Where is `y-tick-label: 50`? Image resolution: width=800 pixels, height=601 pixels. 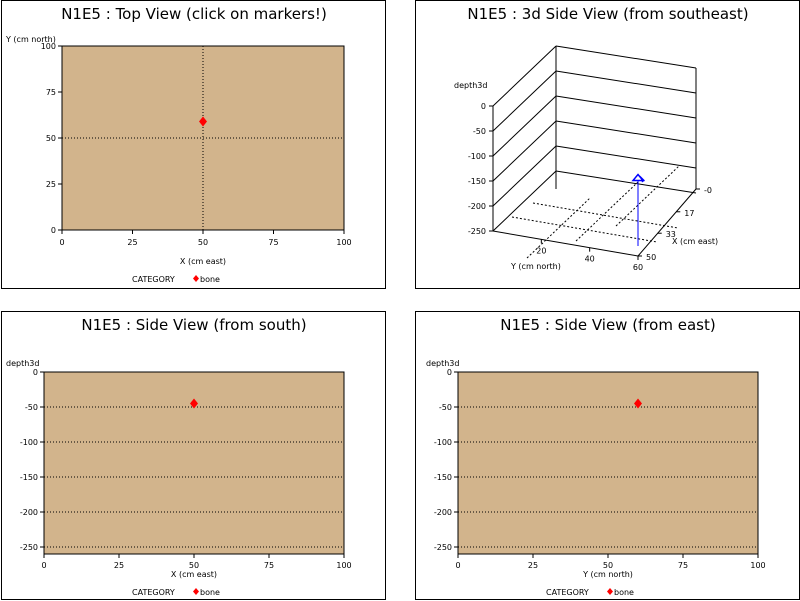
y-tick-label: 50 is located at coordinates (51, 138).